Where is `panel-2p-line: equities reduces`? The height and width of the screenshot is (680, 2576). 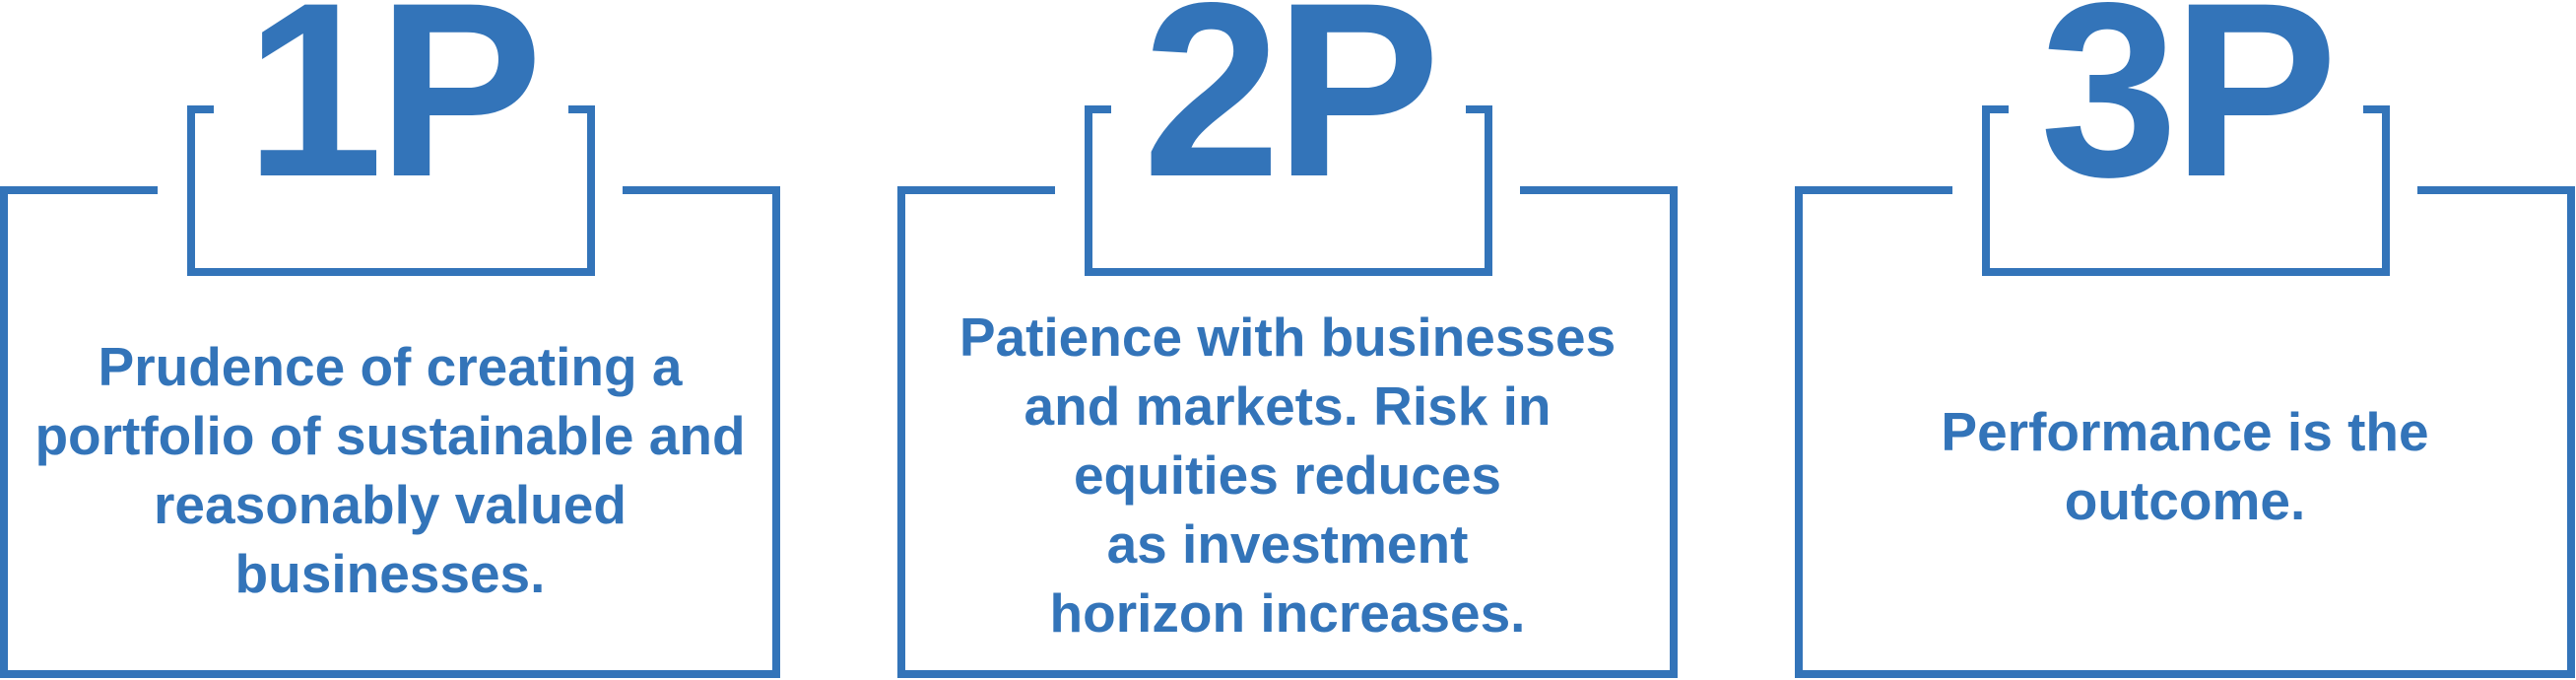 panel-2p-line: equities reduces is located at coordinates (1288, 475).